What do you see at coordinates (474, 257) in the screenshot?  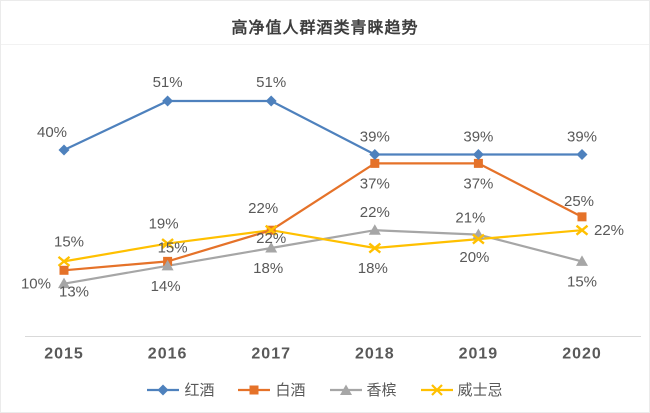 I see `data-label-whisky-2019: 20%` at bounding box center [474, 257].